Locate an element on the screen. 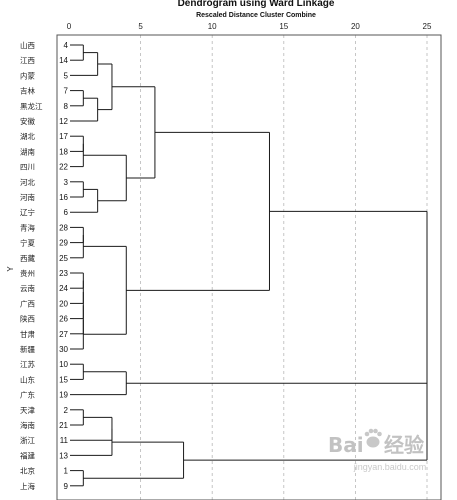 This screenshot has width=457, height=500. x-tick-label: 20 is located at coordinates (355, 26).